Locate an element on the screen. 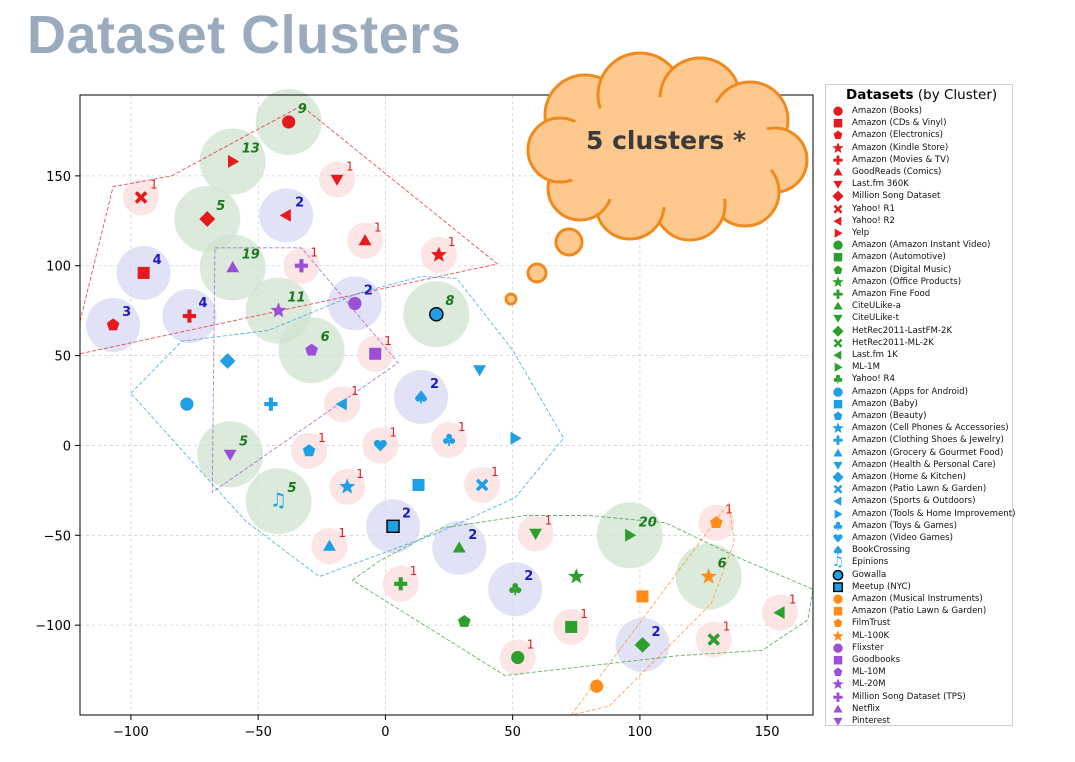 This screenshot has height=762, width=1075. legend-item: Yahoo! R4 is located at coordinates (919, 379).